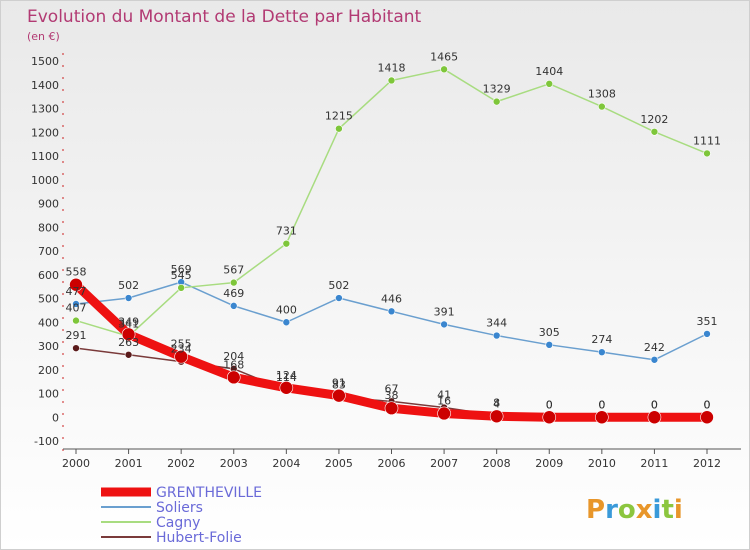 This screenshot has height=550, width=750. Describe the element at coordinates (497, 463) in the screenshot. I see `x-tick-label: 2008` at that location.